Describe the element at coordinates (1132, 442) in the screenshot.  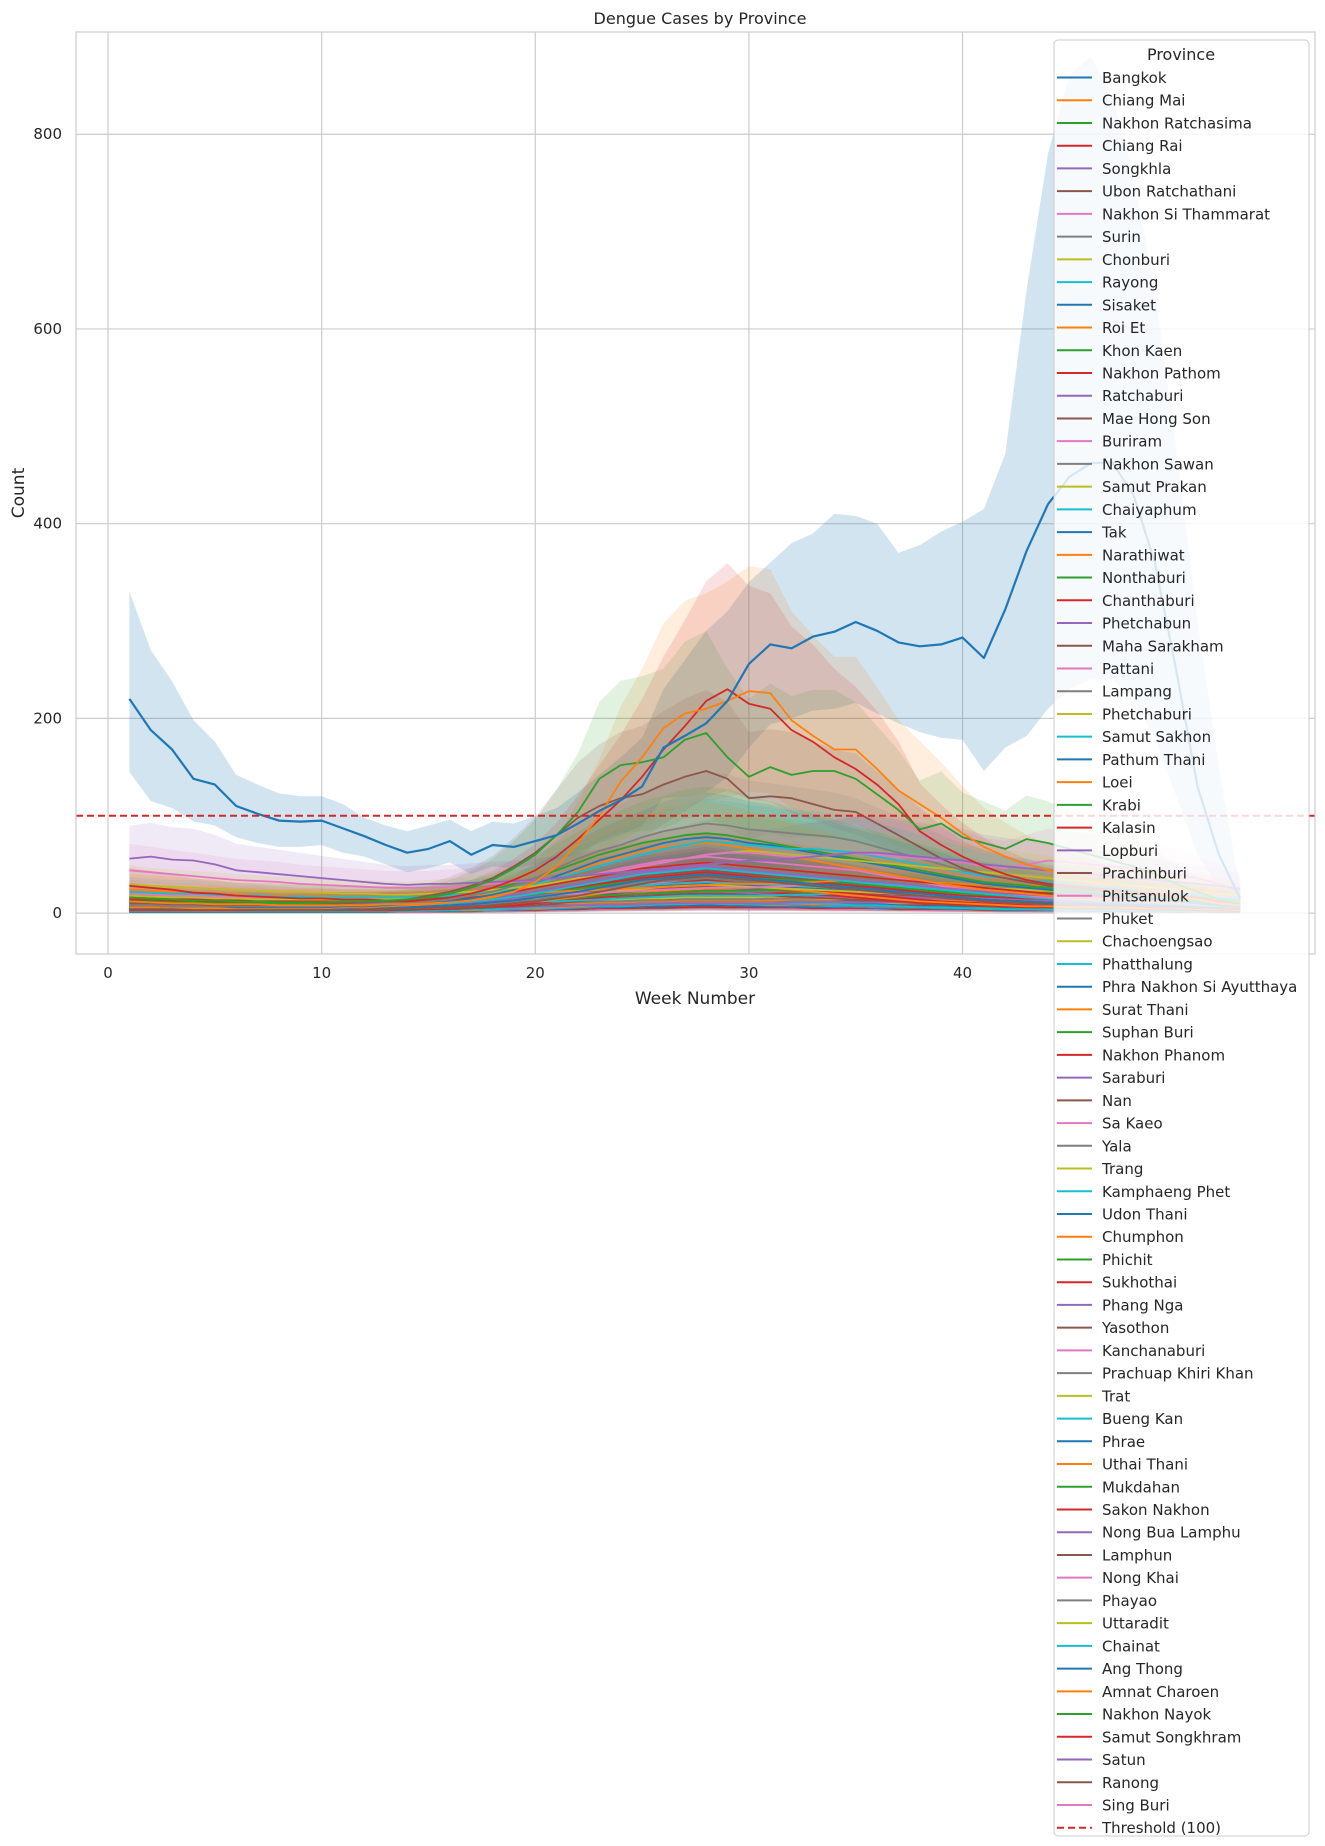
I see `legend-label: Buriram` at that location.